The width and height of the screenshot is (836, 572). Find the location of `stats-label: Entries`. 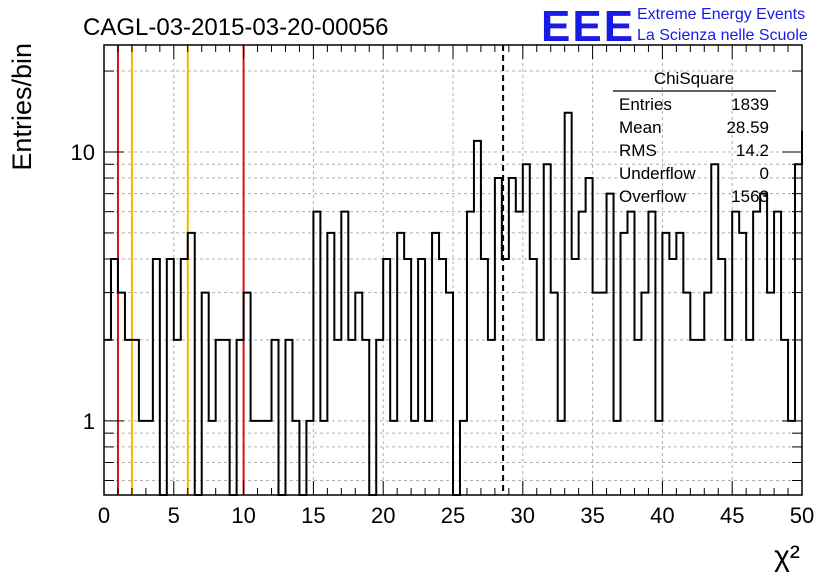

stats-label: Entries is located at coordinates (645, 104).